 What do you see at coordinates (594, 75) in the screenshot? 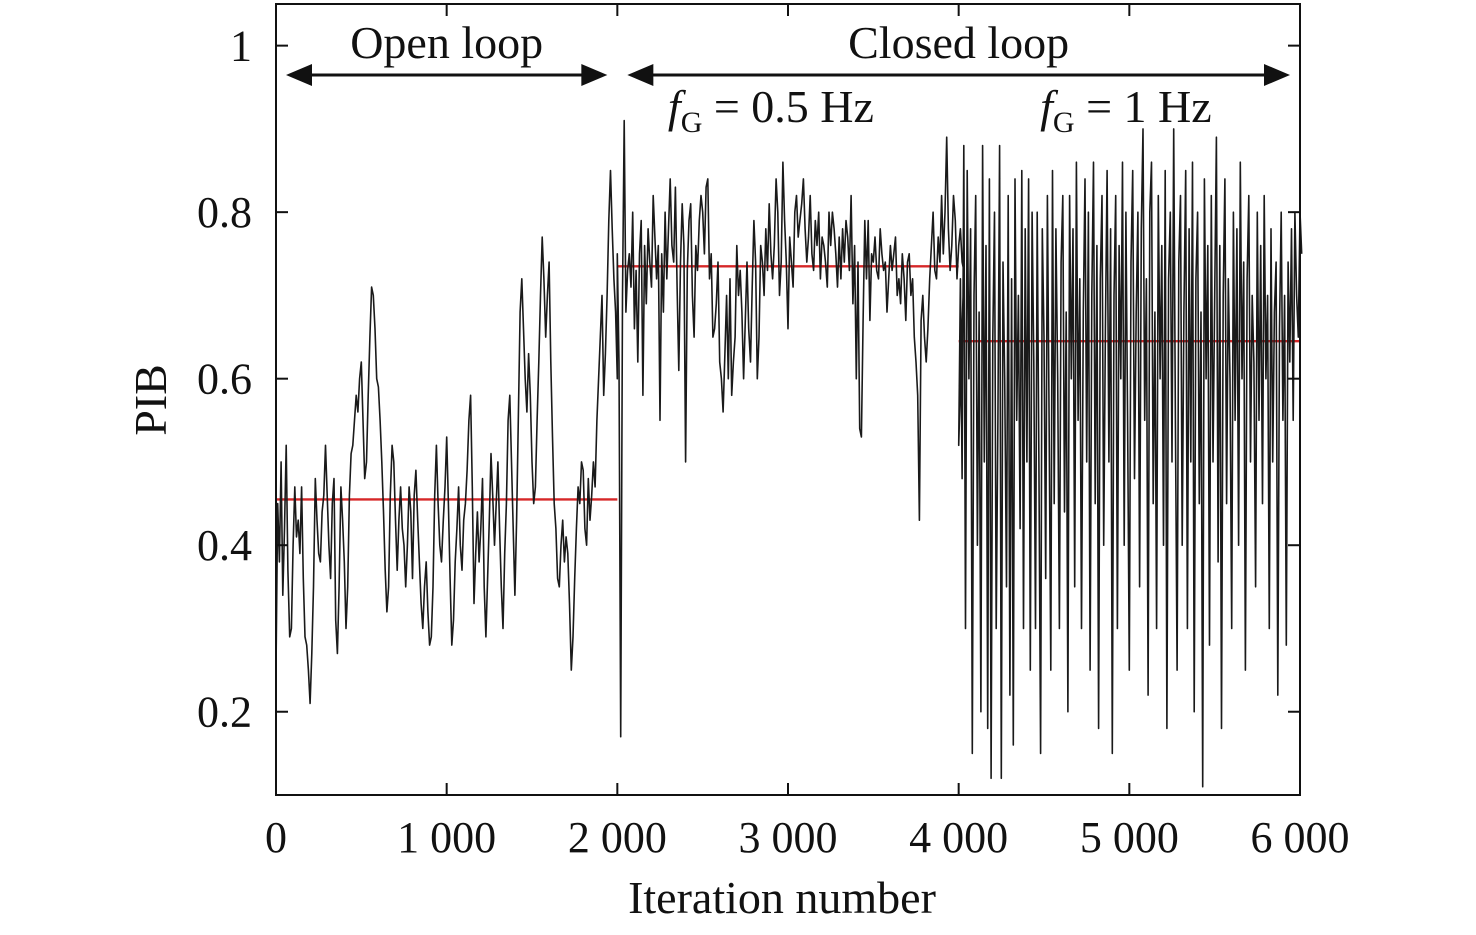
I see `region-1-arrowhead-right` at bounding box center [594, 75].